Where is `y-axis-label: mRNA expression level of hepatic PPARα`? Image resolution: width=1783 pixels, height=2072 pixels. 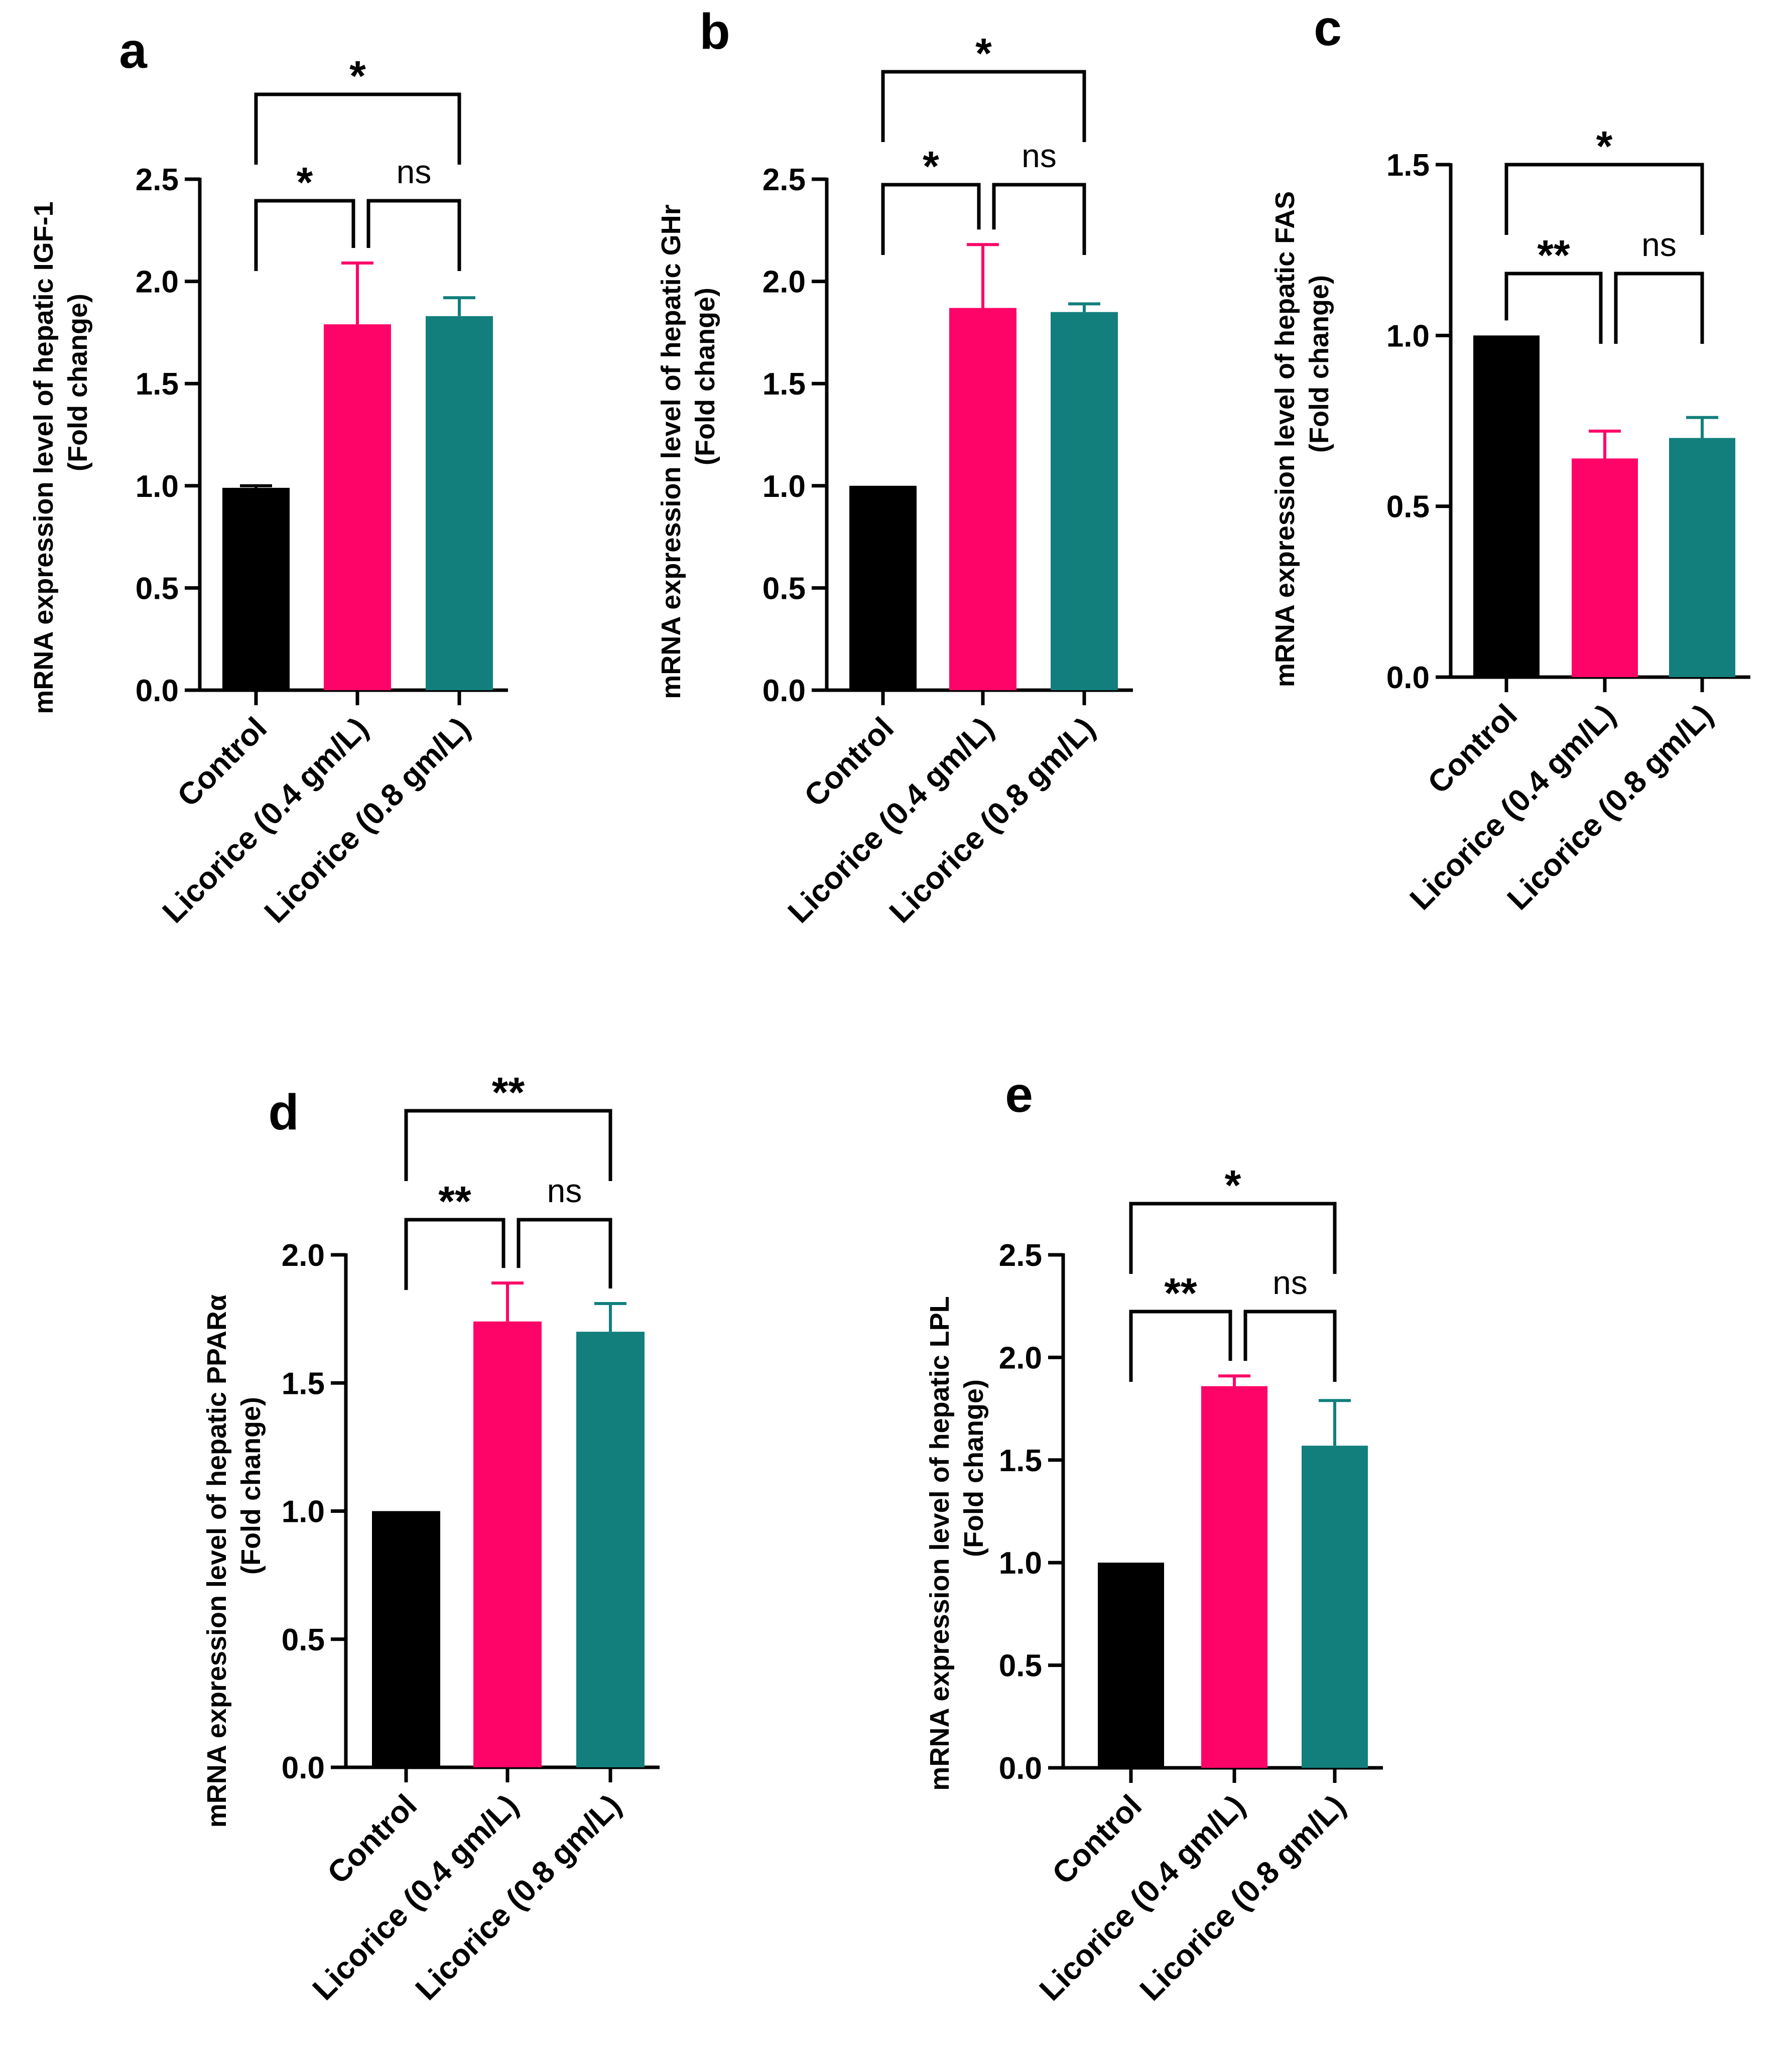 y-axis-label: mRNA expression level of hepatic PPARα is located at coordinates (217, 1561).